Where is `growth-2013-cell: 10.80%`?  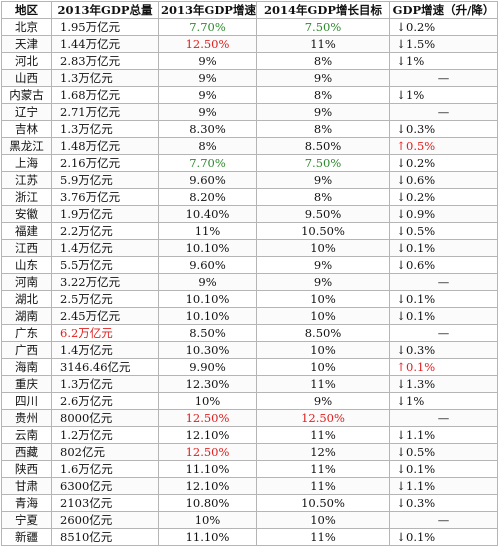 growth-2013-cell: 10.80% is located at coordinates (207, 503).